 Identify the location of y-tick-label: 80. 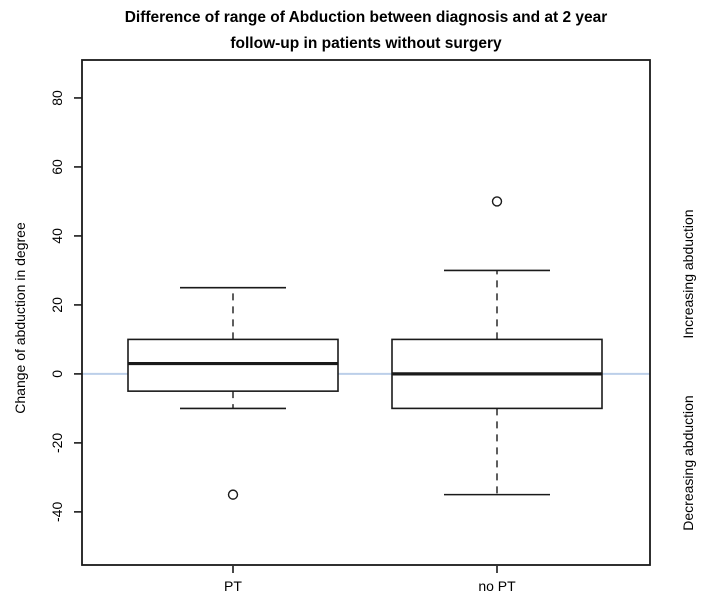
(57, 98).